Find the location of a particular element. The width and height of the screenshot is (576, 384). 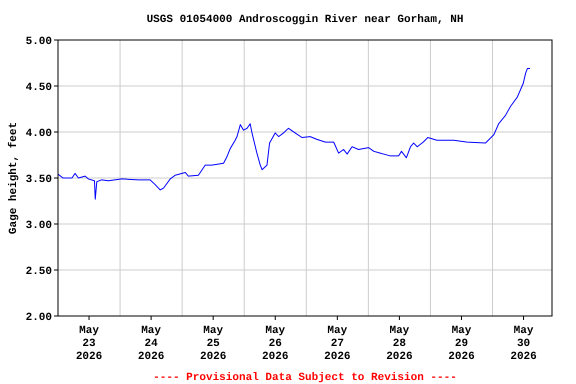

x-tick-label: May 23 2026 is located at coordinates (89, 344).